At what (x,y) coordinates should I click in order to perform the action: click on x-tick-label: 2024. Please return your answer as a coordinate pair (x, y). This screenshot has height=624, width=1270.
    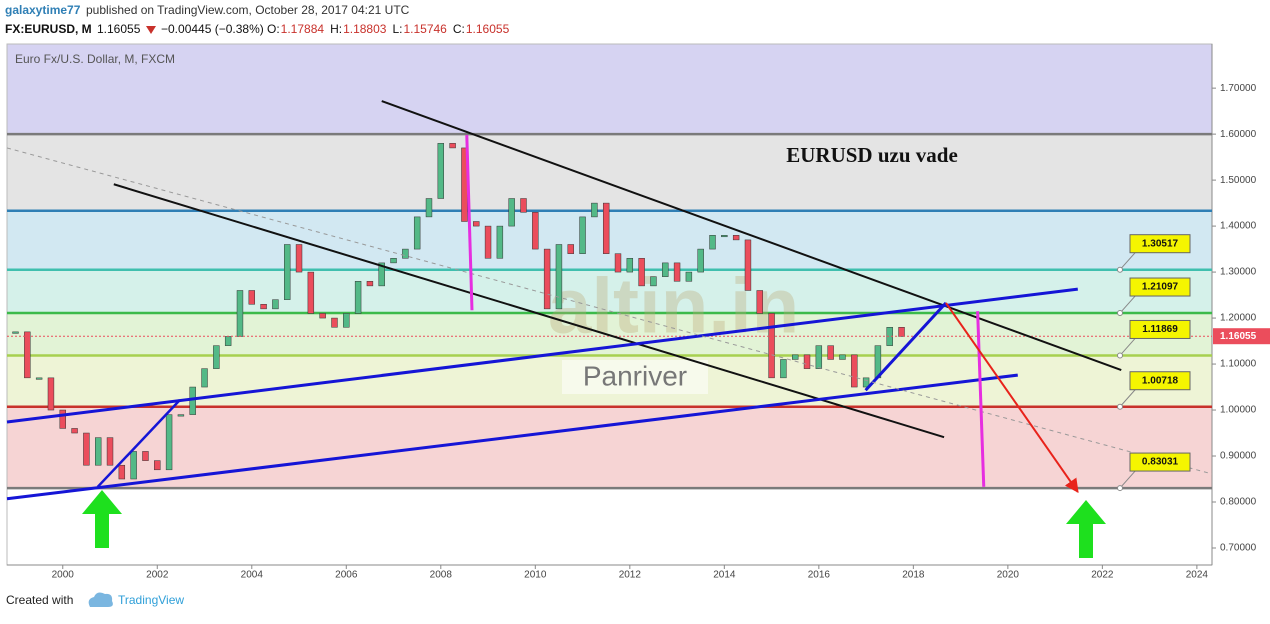
    Looking at the image, I should click on (1197, 575).